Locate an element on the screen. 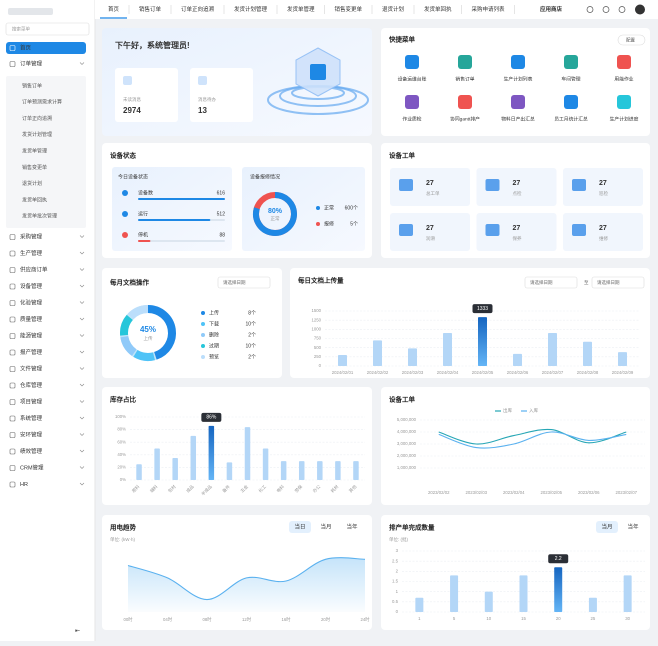 The image size is (658, 646). greeting: 下午好，系统管理员! is located at coordinates (152, 45).